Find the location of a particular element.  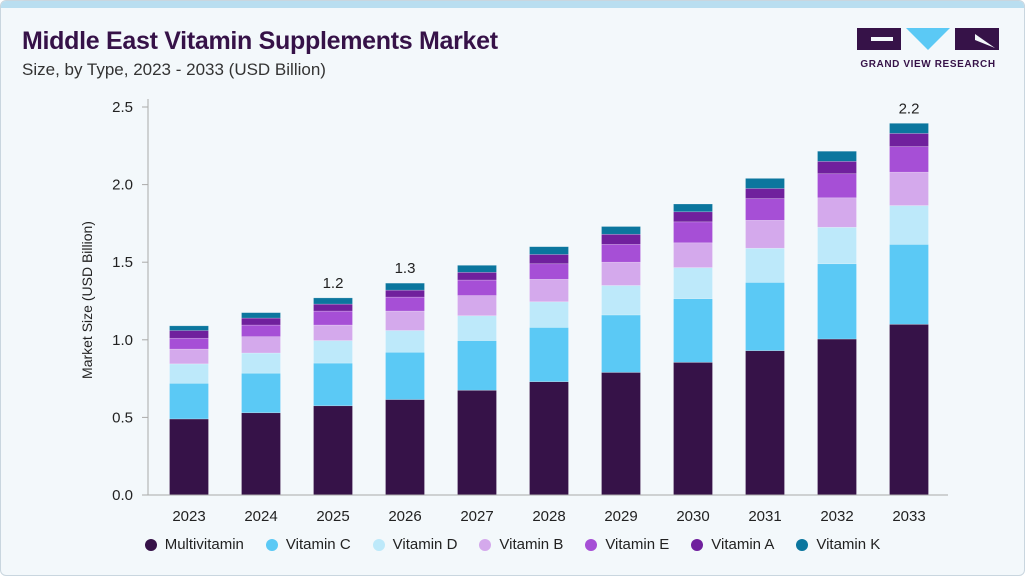

legend-item: Vitamin B is located at coordinates (521, 544).